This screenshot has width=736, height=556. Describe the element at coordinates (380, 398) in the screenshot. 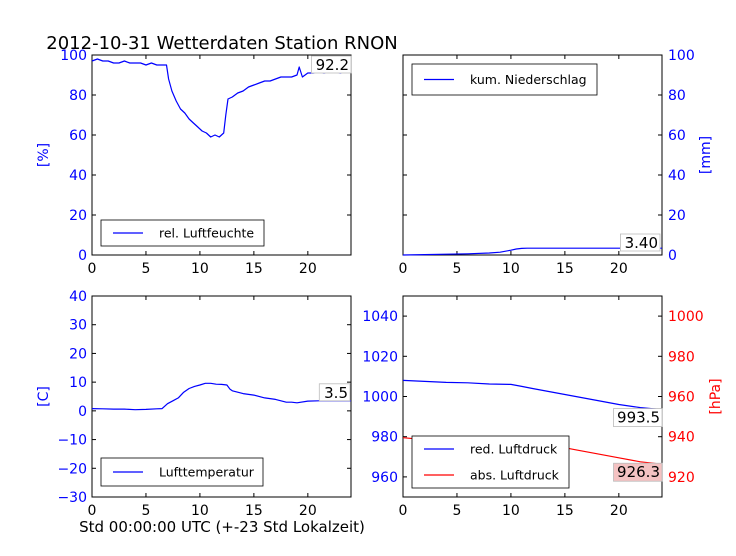

I see `y-tick-label: 1000` at that location.